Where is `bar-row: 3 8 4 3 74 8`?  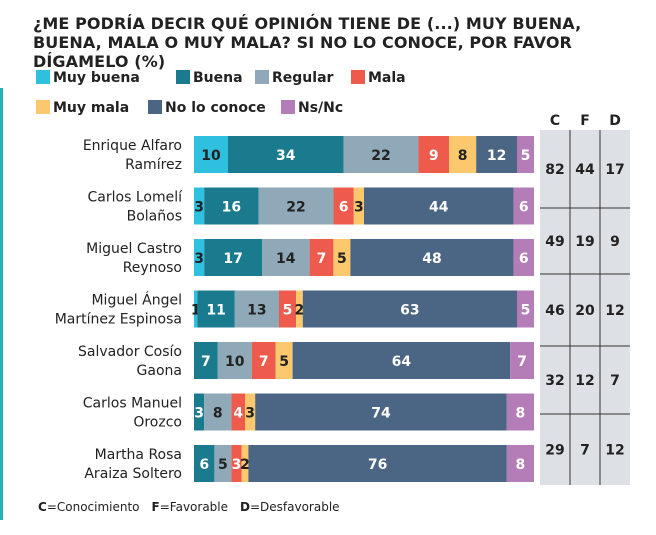 bar-row: 3 8 4 3 74 8 is located at coordinates (364, 412).